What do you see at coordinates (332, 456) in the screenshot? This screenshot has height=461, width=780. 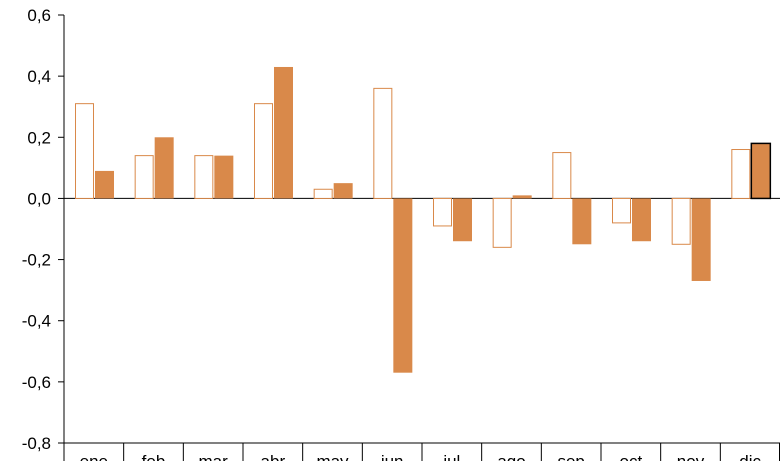 I see `category-label: may` at bounding box center [332, 456].